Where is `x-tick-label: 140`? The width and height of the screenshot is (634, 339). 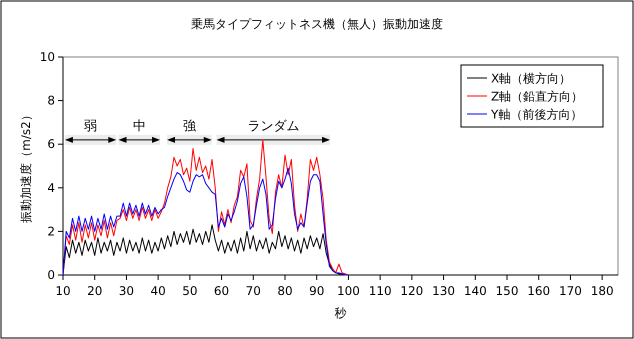
x-tick-label: 140 is located at coordinates (475, 291).